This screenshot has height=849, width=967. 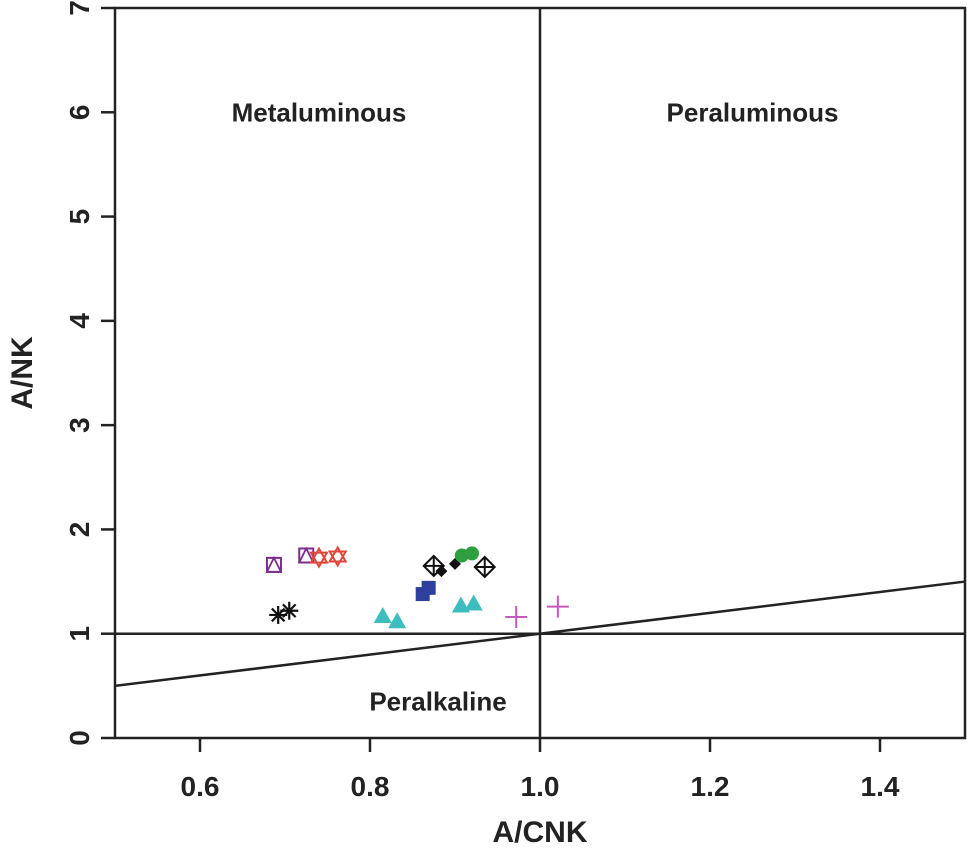 What do you see at coordinates (370, 786) in the screenshot?
I see `x-tick-label: 0.8` at bounding box center [370, 786].